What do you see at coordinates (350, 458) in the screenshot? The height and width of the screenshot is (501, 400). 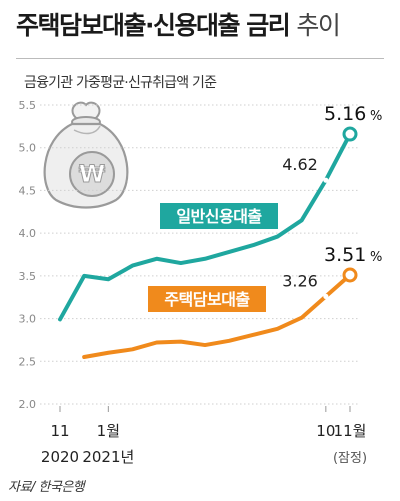 I see `x-tick-sublabel: (잠정)` at bounding box center [350, 458].